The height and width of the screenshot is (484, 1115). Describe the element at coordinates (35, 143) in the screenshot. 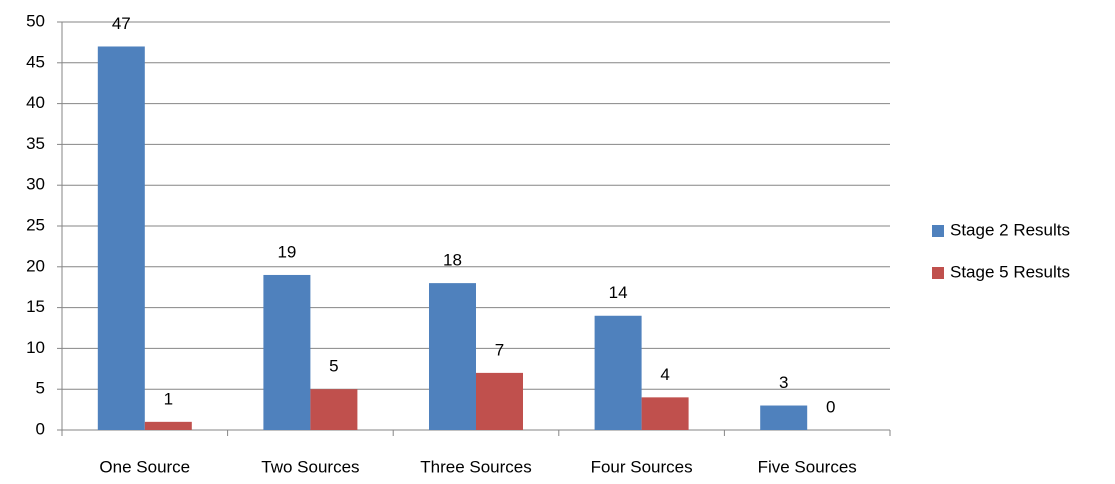

I see `y-tick-label: 35` at that location.